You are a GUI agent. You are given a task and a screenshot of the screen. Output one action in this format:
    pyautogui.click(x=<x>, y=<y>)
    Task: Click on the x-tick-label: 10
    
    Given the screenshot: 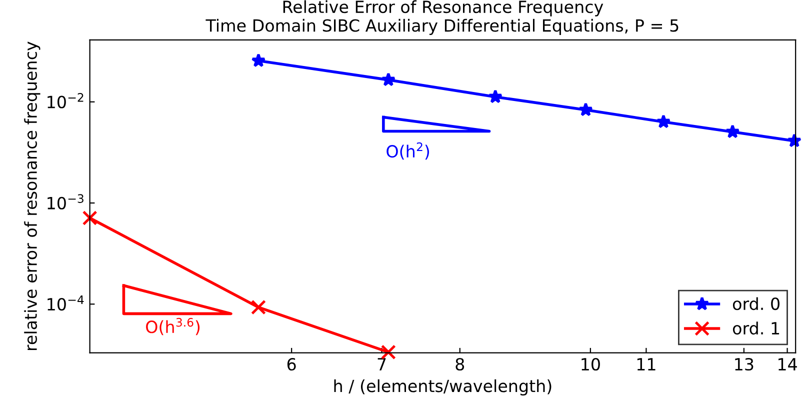 What is the action you would take?
    pyautogui.click(x=591, y=364)
    